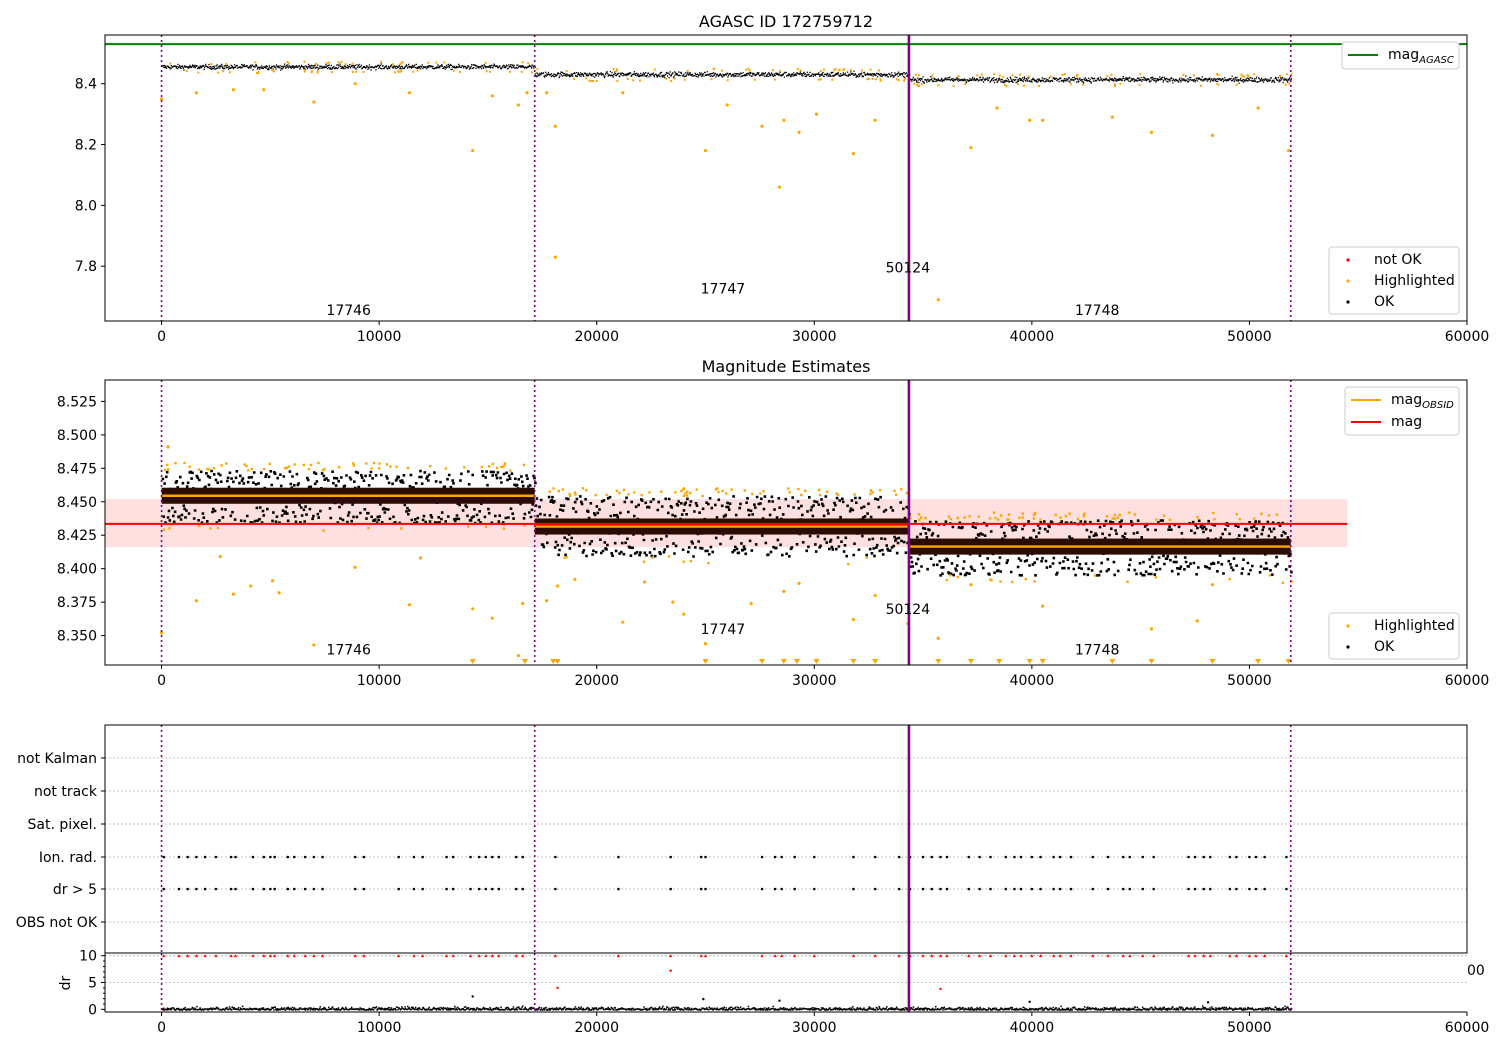 The image size is (1500, 1050). I want to click on dr-points, so click(727, 1008).